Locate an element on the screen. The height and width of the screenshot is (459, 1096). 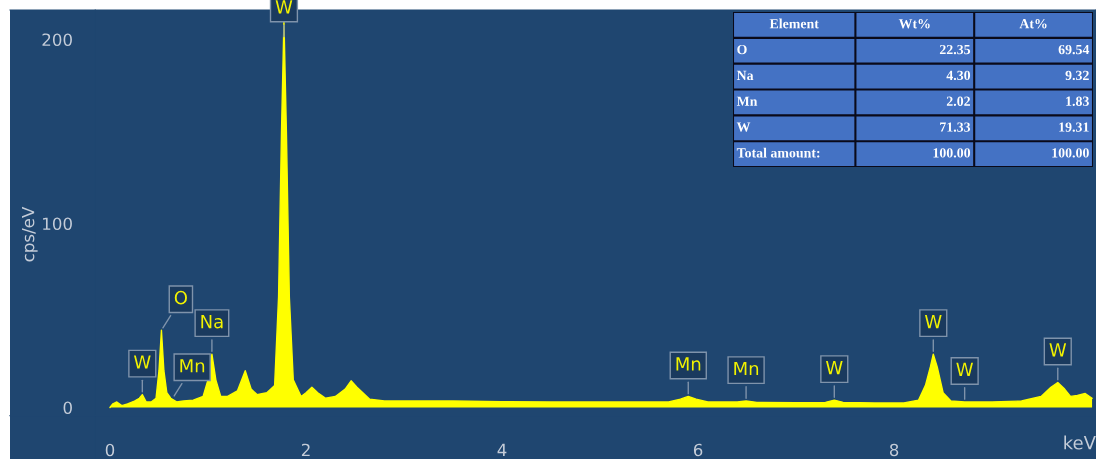
annotation: Total amount: is located at coordinates (778, 152).